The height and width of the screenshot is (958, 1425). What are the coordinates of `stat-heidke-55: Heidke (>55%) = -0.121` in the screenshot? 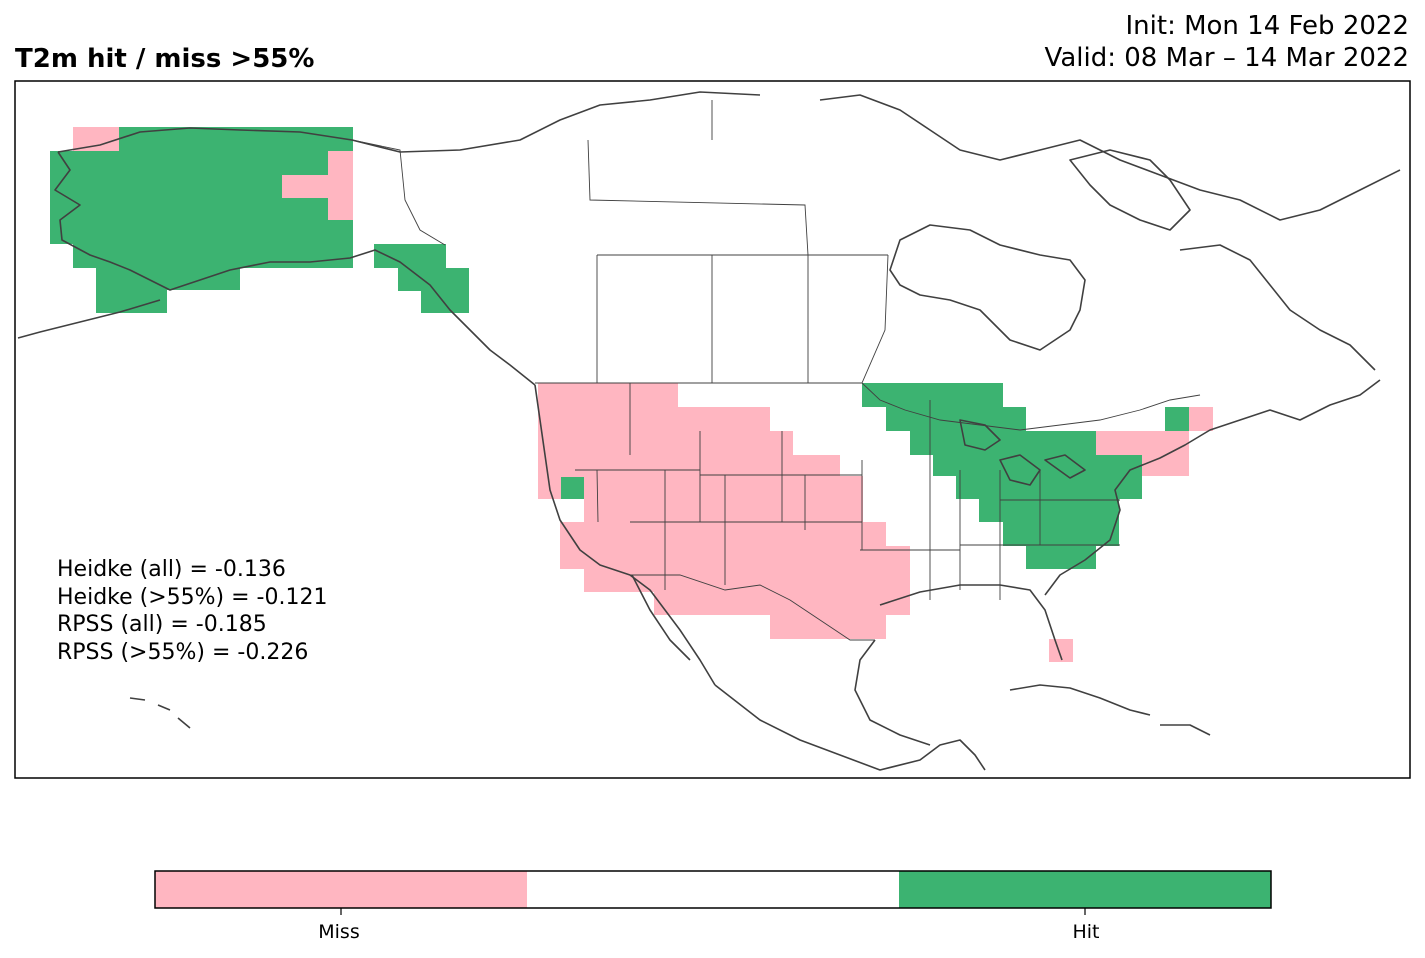 It's located at (192, 597).